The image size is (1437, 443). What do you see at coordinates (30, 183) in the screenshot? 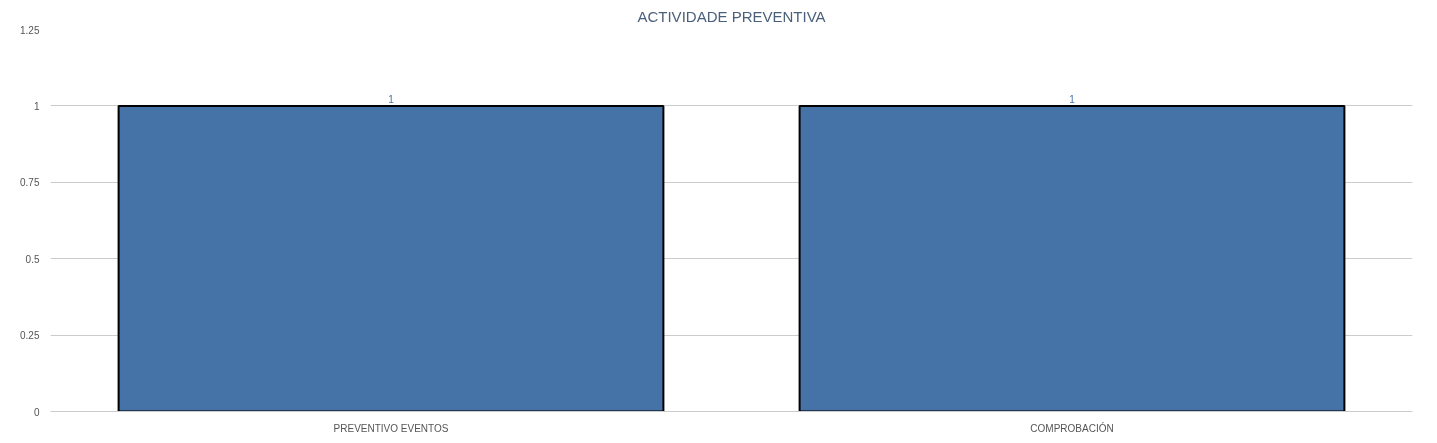
I see `y-tick-label: 0.75` at bounding box center [30, 183].